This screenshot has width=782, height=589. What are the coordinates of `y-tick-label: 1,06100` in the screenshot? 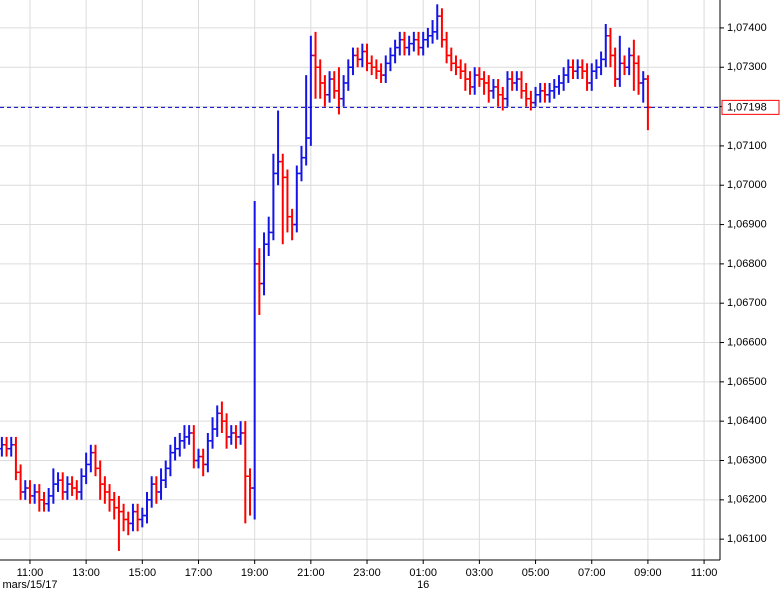 It's located at (747, 539).